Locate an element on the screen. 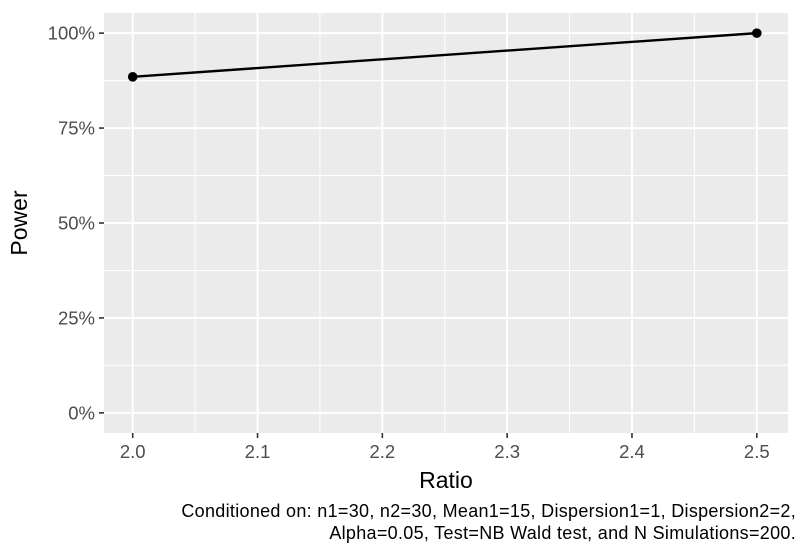  x-tick-label: 2.3 is located at coordinates (507, 451).